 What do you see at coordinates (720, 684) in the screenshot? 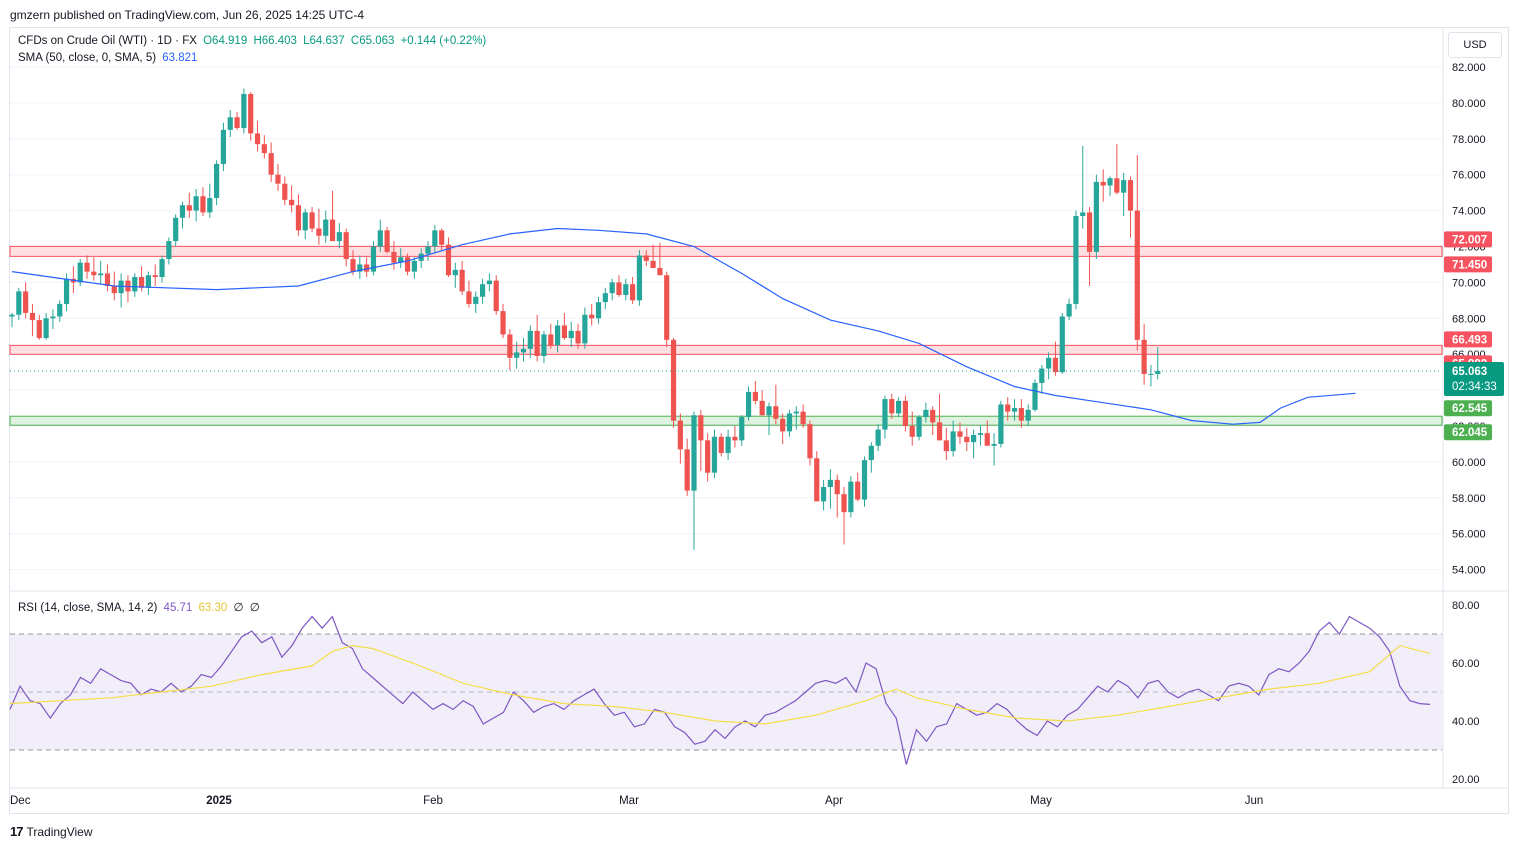
I see `rsi-ma-line` at bounding box center [720, 684].